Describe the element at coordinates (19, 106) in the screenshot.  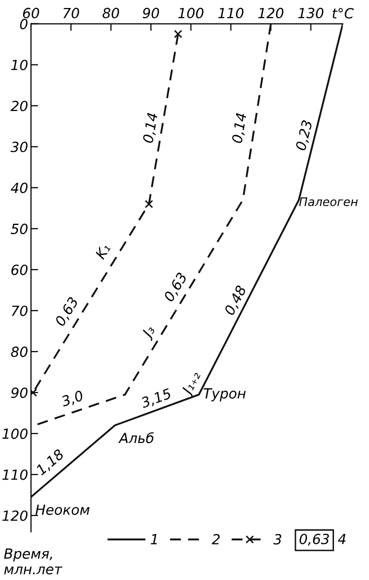
I see `y-tick-label: 20` at that location.